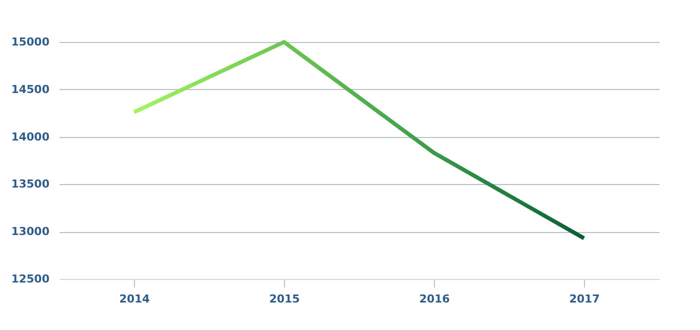 This screenshot has width=700, height=330. I want to click on y-tick-label: 13500, so click(30, 184).